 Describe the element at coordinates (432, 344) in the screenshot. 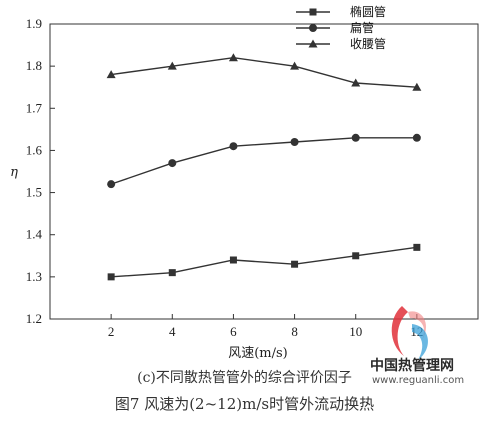

I see `watermark-logo` at that location.